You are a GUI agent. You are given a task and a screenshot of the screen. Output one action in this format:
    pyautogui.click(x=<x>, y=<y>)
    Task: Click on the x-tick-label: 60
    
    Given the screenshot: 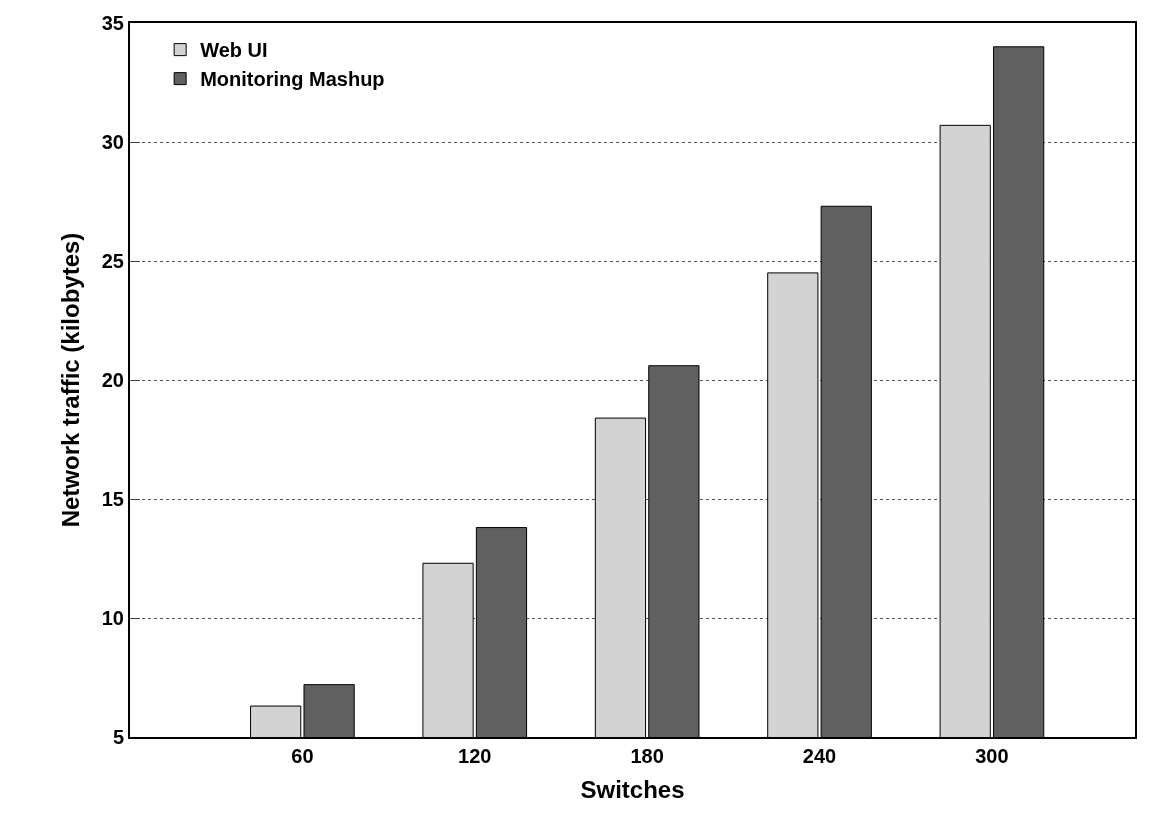 What is the action you would take?
    pyautogui.click(x=302, y=756)
    